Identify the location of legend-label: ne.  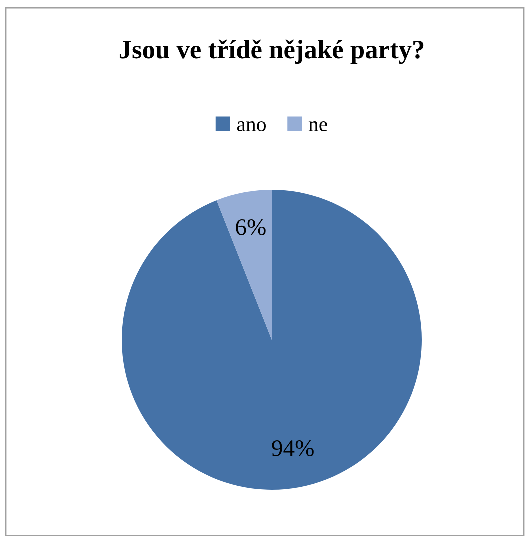
(318, 127).